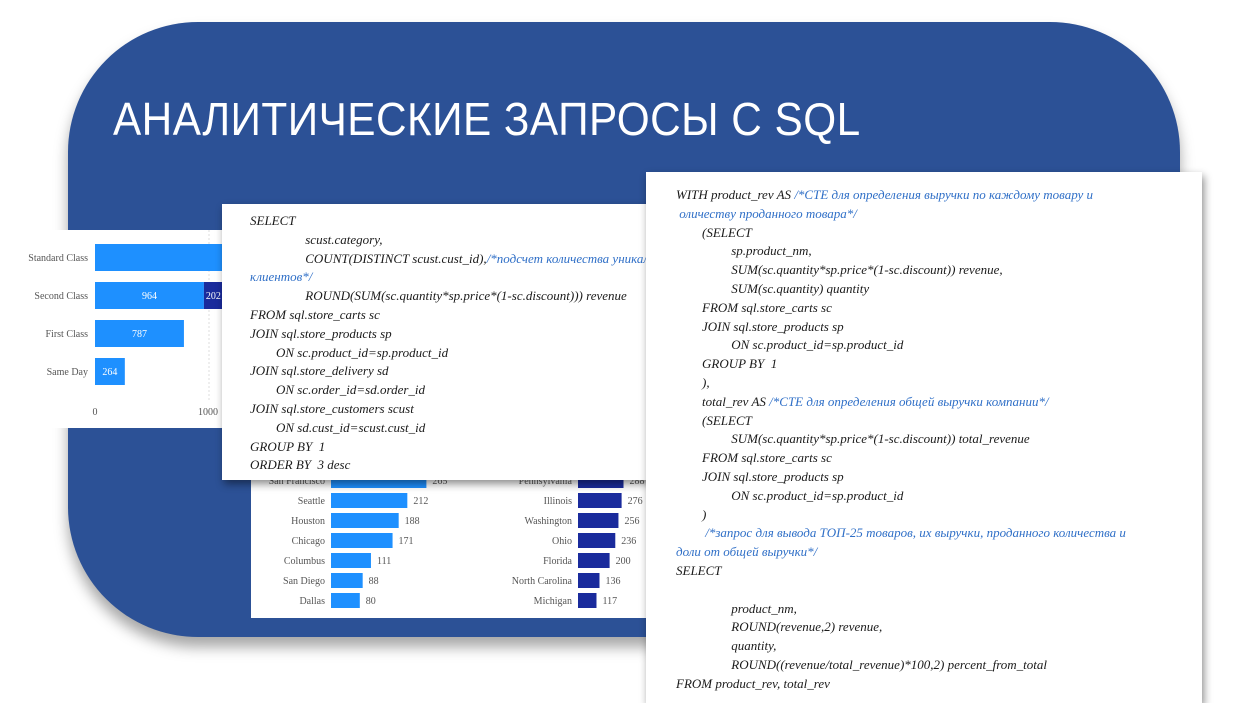 This screenshot has width=1235, height=703. What do you see at coordinates (773, 288) in the screenshot?
I see `code-text: SUM(sc.quantity) quantity` at bounding box center [773, 288].